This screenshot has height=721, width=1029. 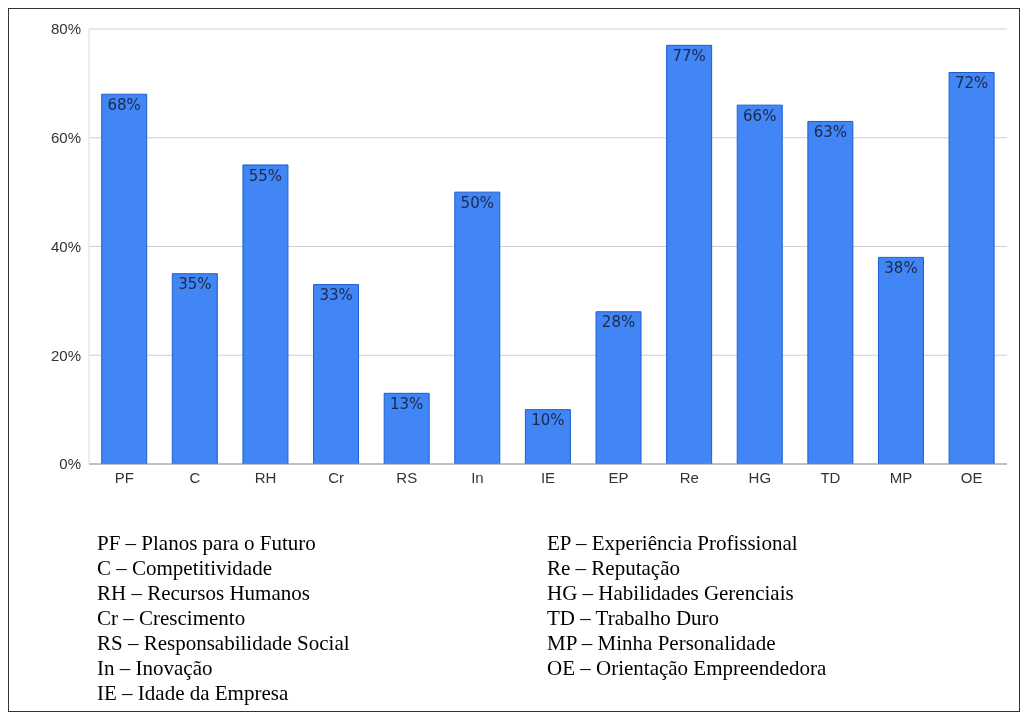 What do you see at coordinates (70, 464) in the screenshot?
I see `y-tick-label: 0%` at bounding box center [70, 464].